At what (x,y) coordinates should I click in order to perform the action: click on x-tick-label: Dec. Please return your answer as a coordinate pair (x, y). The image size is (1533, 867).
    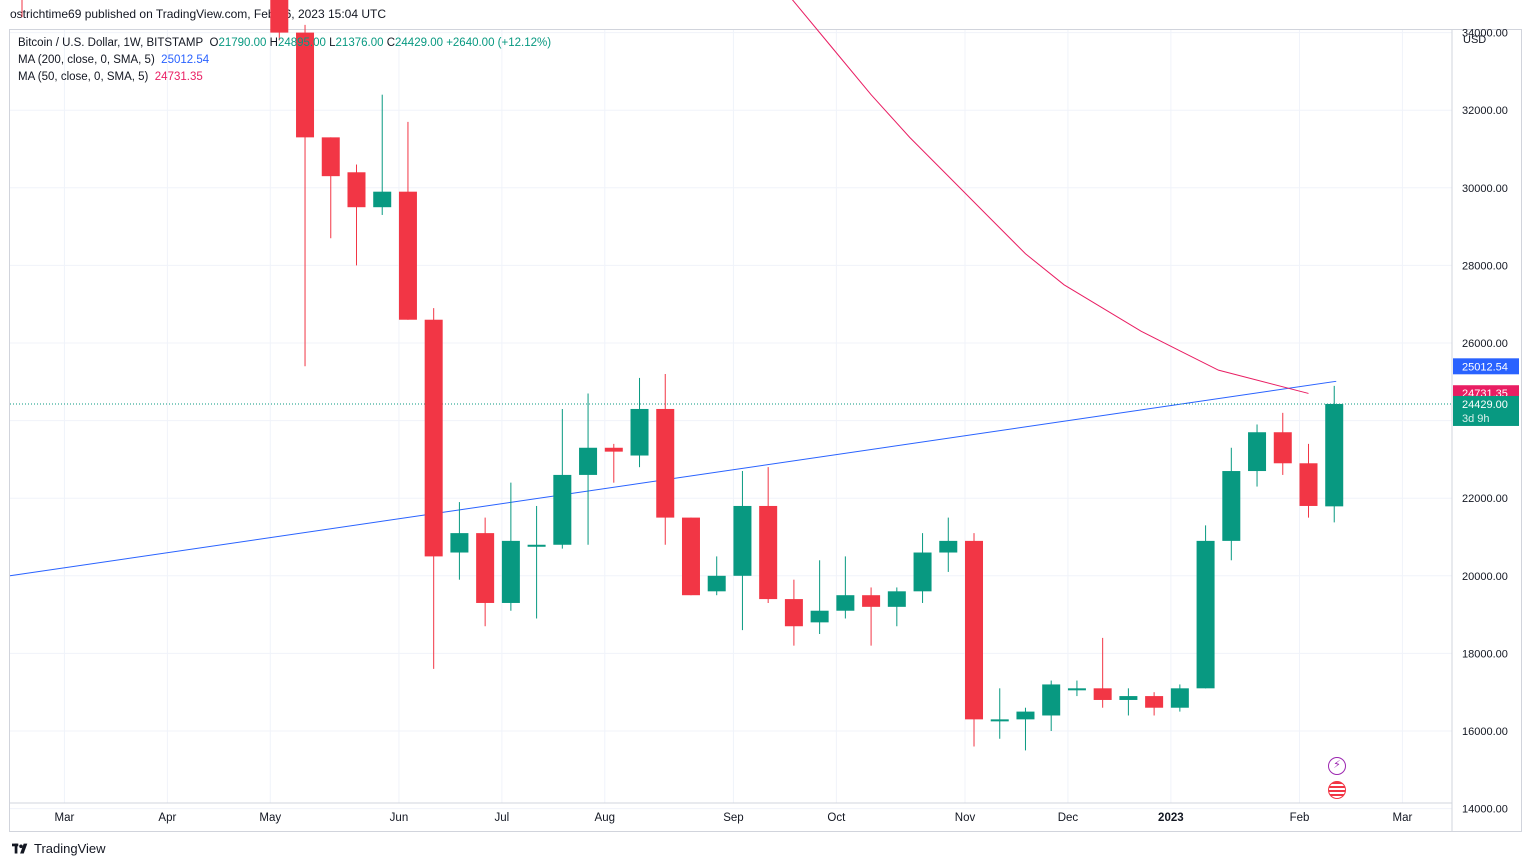
    Looking at the image, I should click on (1068, 818).